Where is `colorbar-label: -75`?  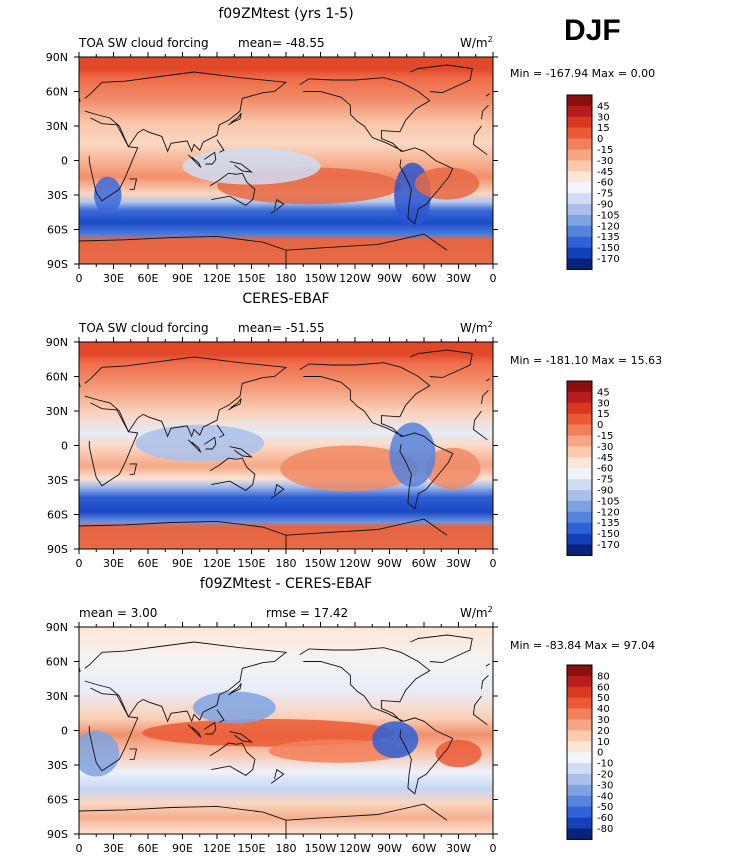
colorbar-label: -75 is located at coordinates (605, 480).